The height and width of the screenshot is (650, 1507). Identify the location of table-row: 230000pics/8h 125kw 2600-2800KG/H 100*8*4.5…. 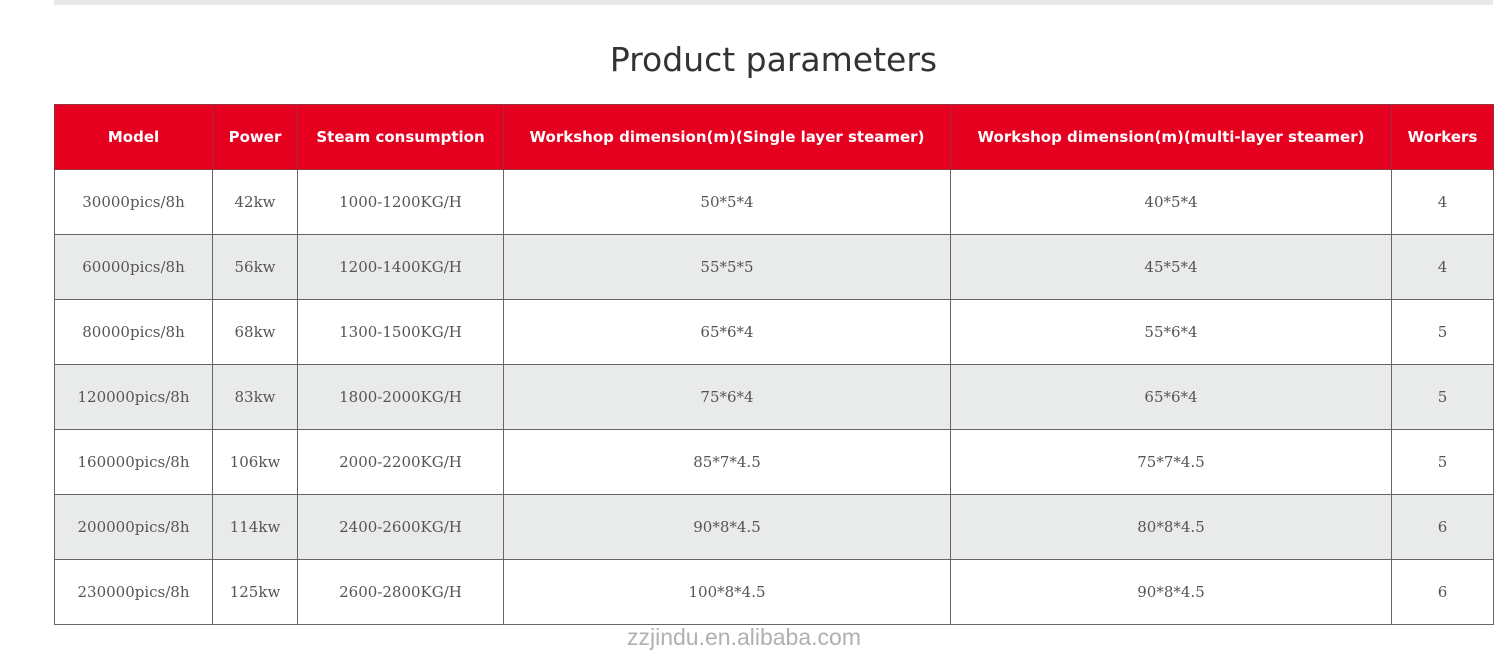
(774, 592).